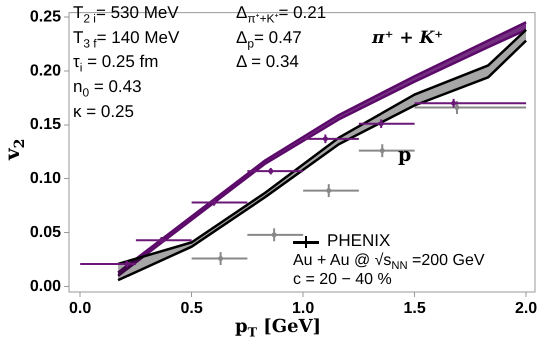 This screenshot has width=540, height=343. Describe the element at coordinates (303, 309) in the screenshot. I see `x-tick-label: 1.0` at that location.